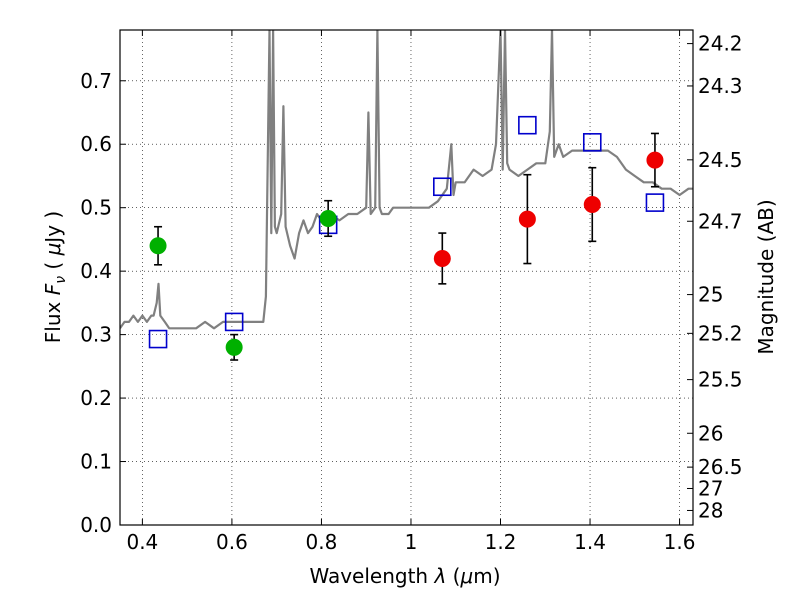 This screenshot has height=600, width=800. Describe the element at coordinates (720, 160) in the screenshot. I see `y2-tick-label: 24.5` at that location.